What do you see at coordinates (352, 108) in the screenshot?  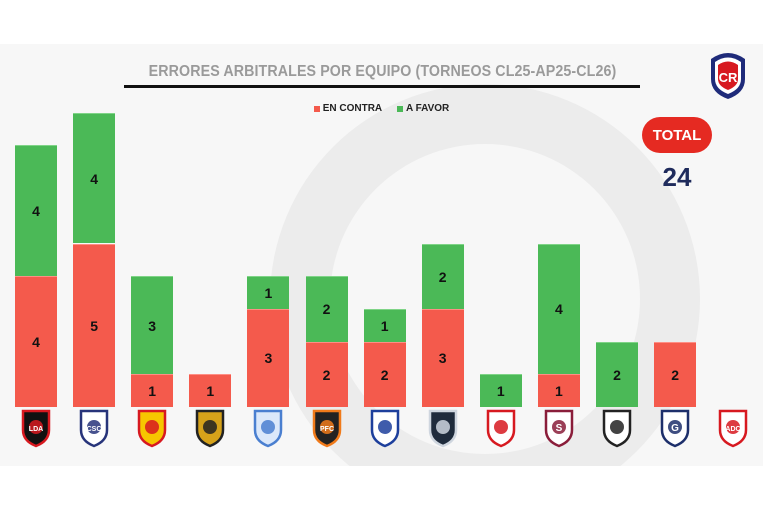 I see `legend-label: EN CONTRA` at bounding box center [352, 108].